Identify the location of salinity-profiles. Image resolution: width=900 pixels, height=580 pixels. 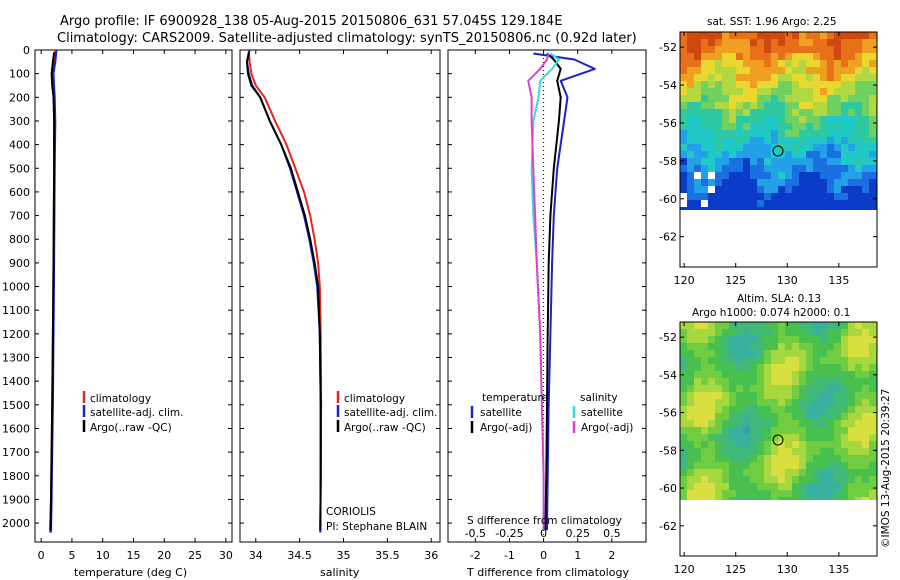
(284, 291).